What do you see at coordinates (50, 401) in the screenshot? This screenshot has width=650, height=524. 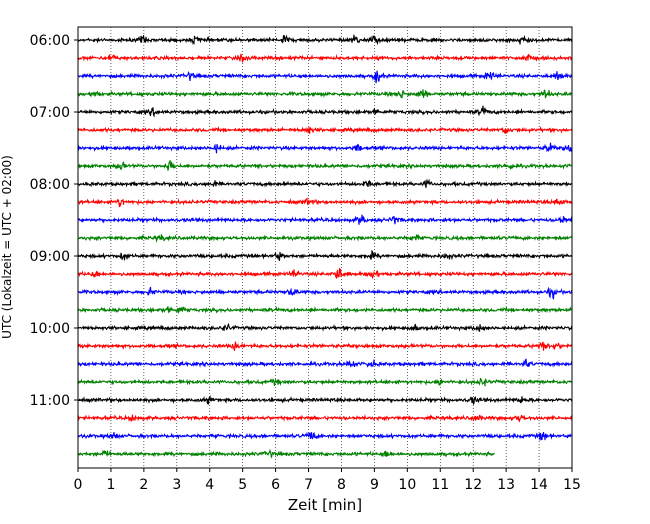 I see `y-tick-label: 11:00` at bounding box center [50, 401].